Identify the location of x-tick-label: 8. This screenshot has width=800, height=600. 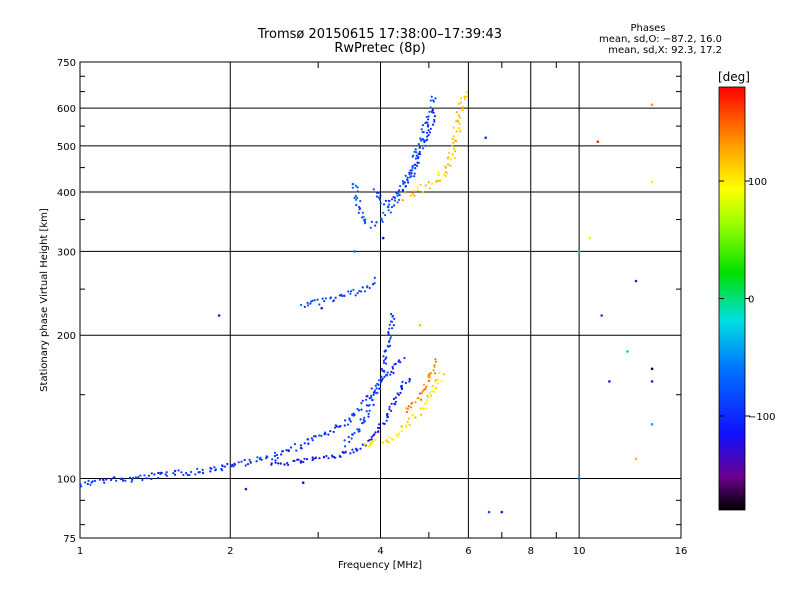
(531, 551).